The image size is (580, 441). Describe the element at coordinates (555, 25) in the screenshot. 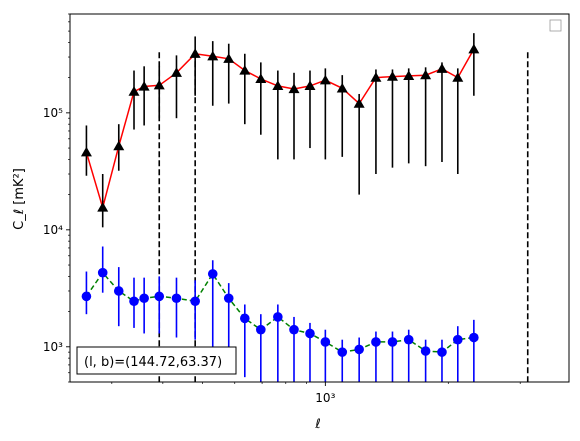

I see `legend-box` at that location.